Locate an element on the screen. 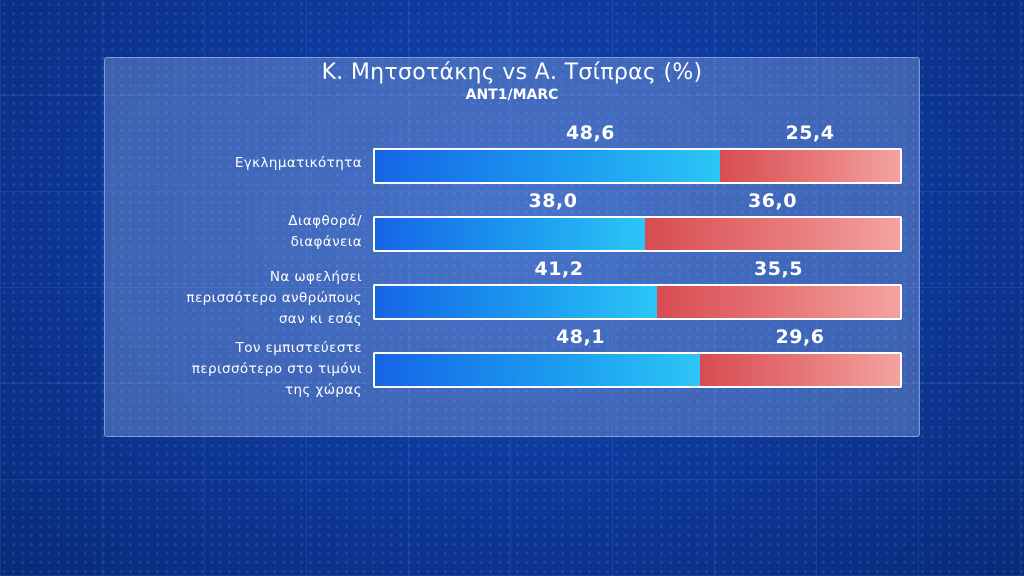 Image resolution: width=1024 pixels, height=576 pixels. value-label-mitsotakis: 41,2 is located at coordinates (559, 269).